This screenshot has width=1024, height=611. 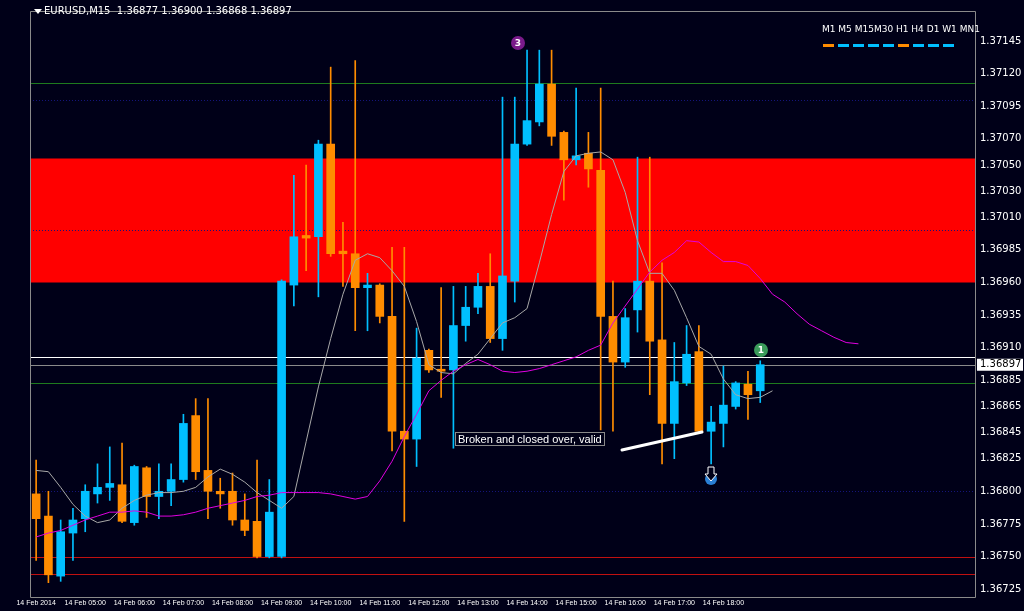 I want to click on y-tick-label: 1.36845, so click(x=1001, y=432).